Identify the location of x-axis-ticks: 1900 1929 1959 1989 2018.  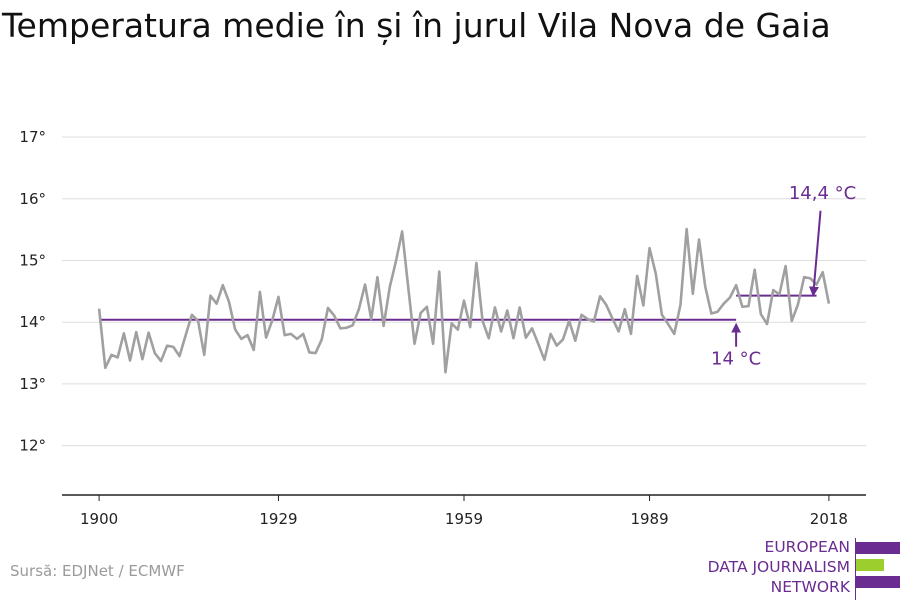
(464, 511).